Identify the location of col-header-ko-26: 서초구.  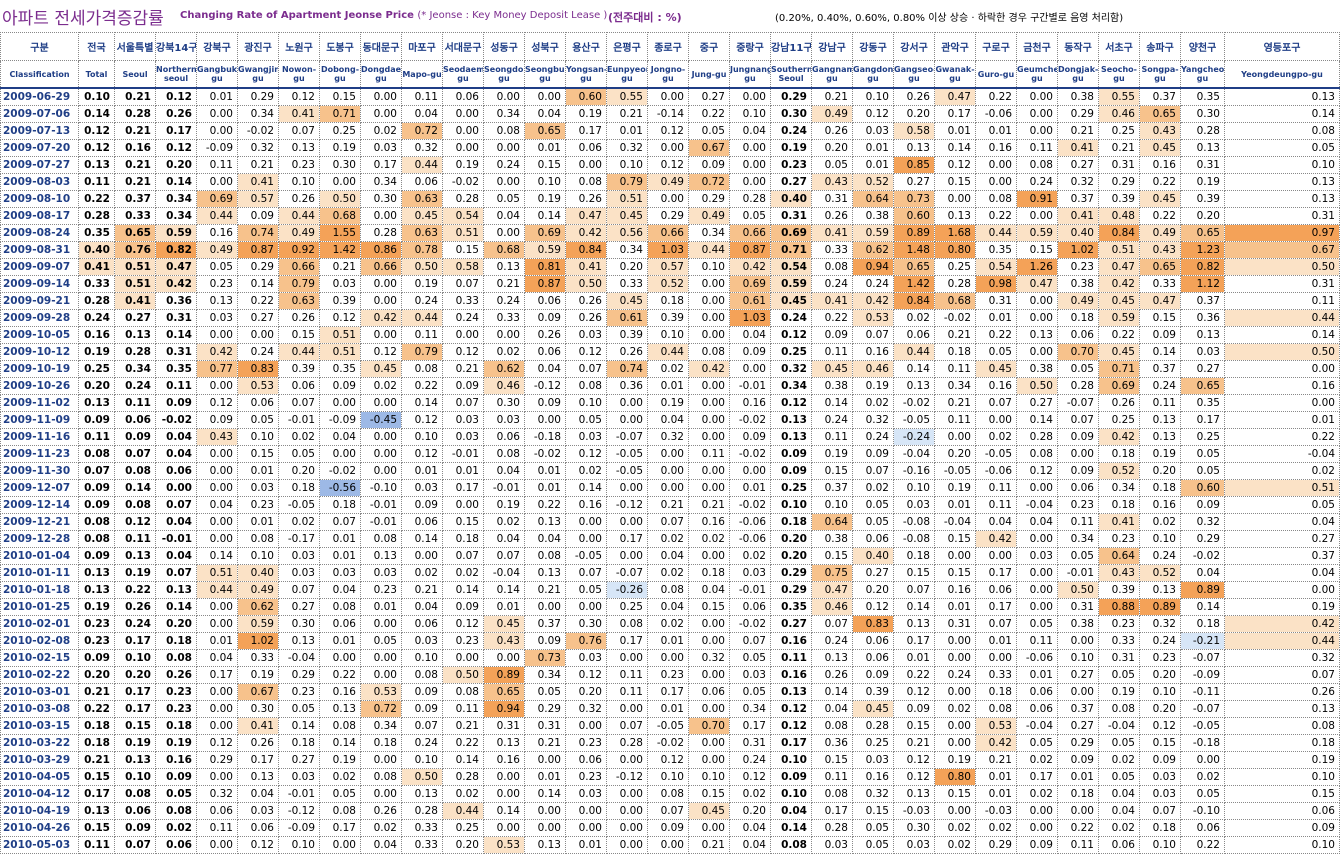
(1119, 46).